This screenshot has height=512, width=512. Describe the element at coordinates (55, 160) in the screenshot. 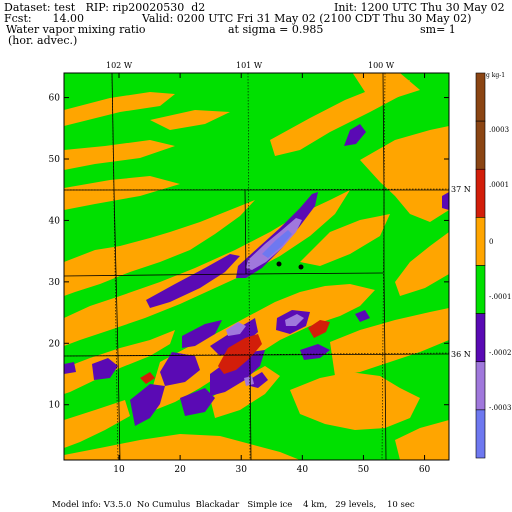

I see `y-tick-label: 50` at that location.